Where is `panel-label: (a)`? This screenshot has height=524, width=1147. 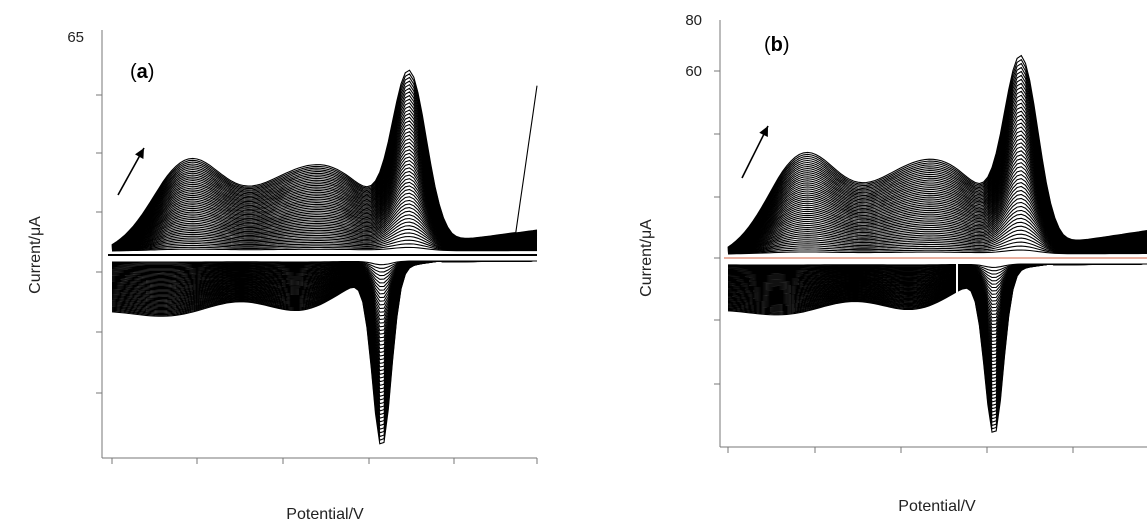 panel-label: (a) is located at coordinates (142, 72).